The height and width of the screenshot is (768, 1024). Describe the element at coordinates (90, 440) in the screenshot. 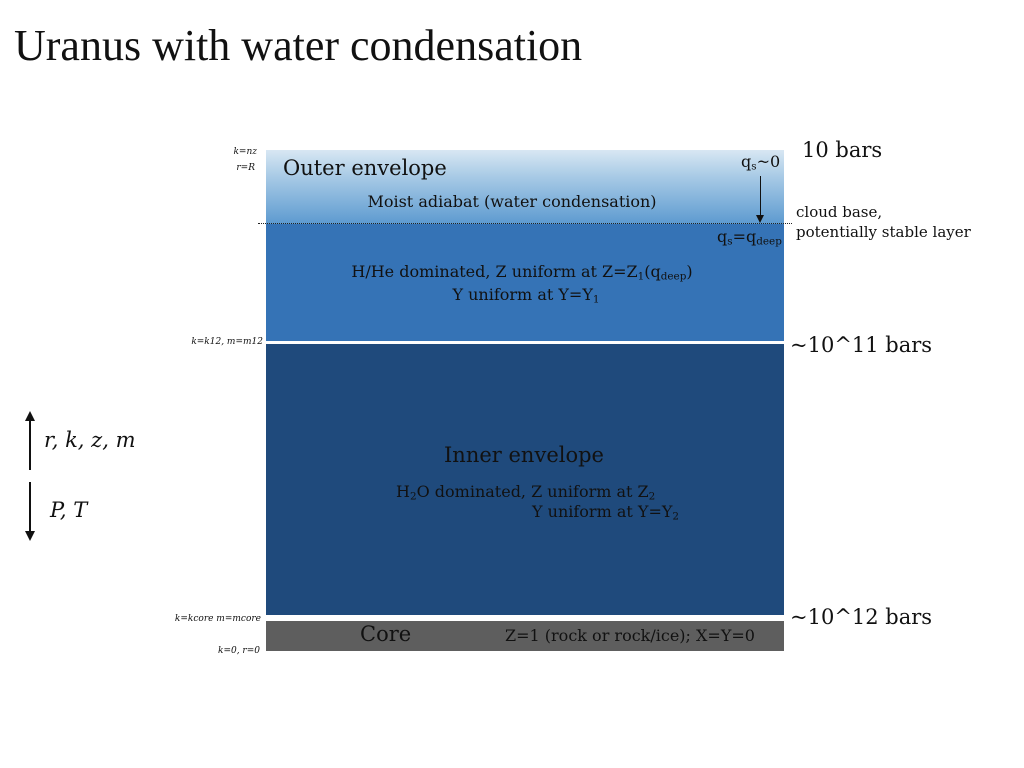

I see `up-axis-label: r, k, z, m` at that location.